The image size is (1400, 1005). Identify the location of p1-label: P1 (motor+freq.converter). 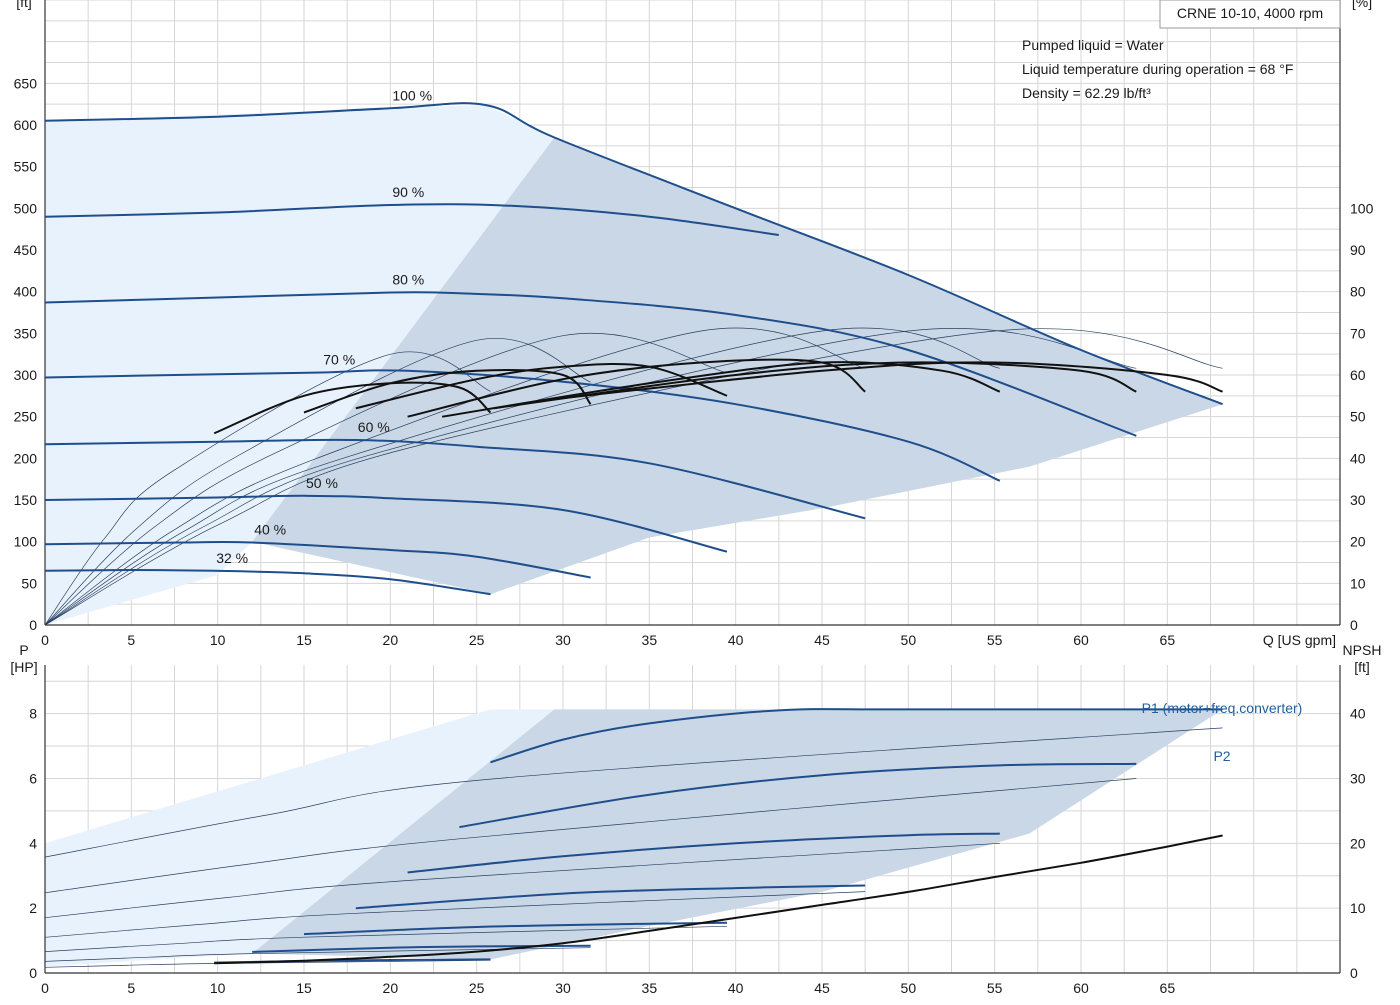
(1222, 708).